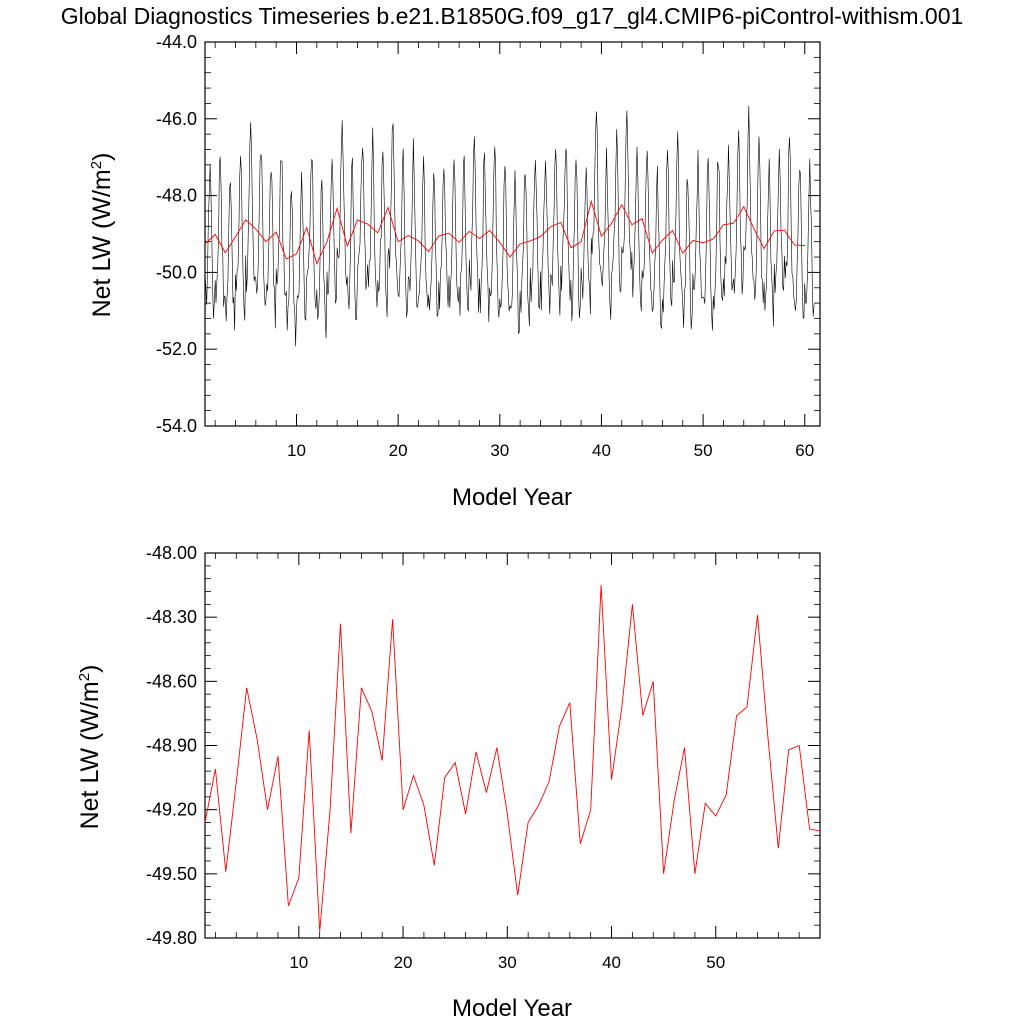 The width and height of the screenshot is (1024, 1024). What do you see at coordinates (296, 450) in the screenshot?
I see `top-x-tick-label: 10` at bounding box center [296, 450].